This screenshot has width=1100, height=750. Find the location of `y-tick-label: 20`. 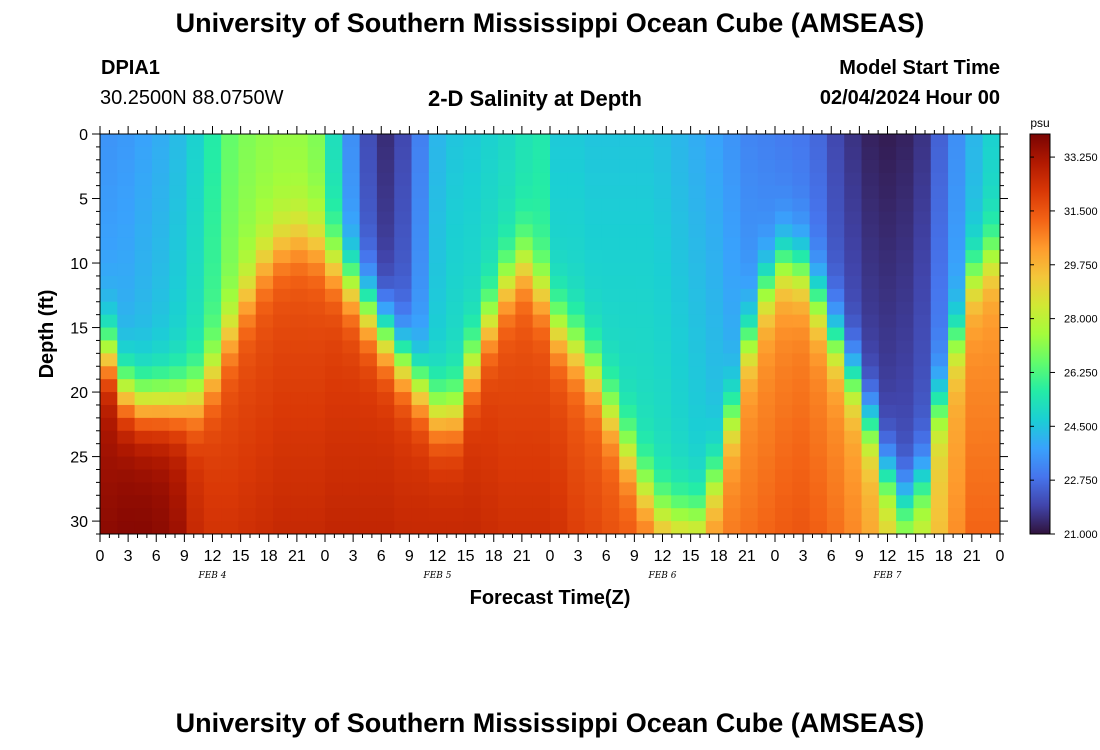

y-tick-label: 20 is located at coordinates (79, 393).